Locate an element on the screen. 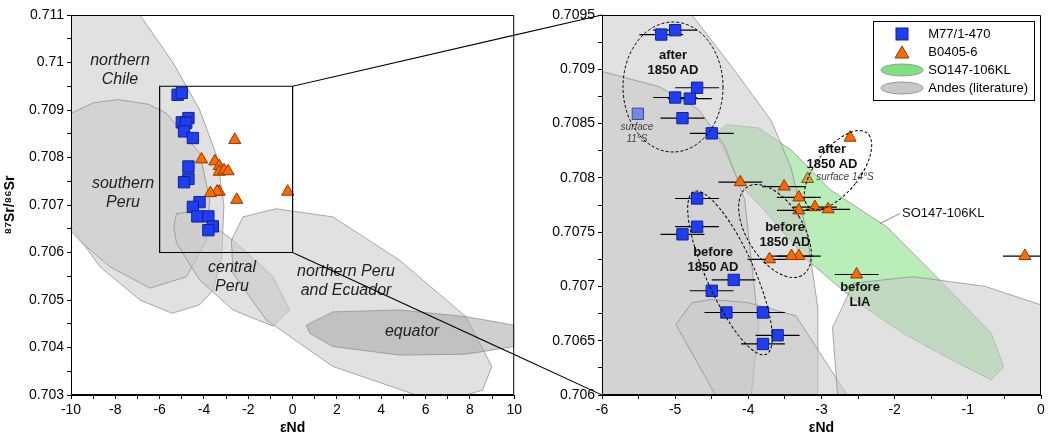  x-tick-label: 10 is located at coordinates (514, 409).